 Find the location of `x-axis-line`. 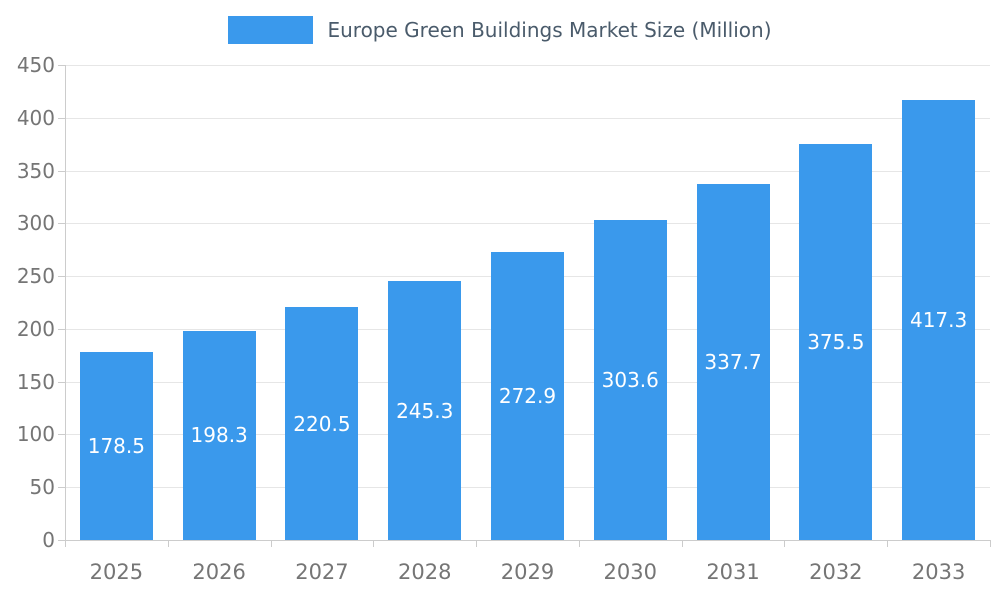

x-axis-line is located at coordinates (528, 540).